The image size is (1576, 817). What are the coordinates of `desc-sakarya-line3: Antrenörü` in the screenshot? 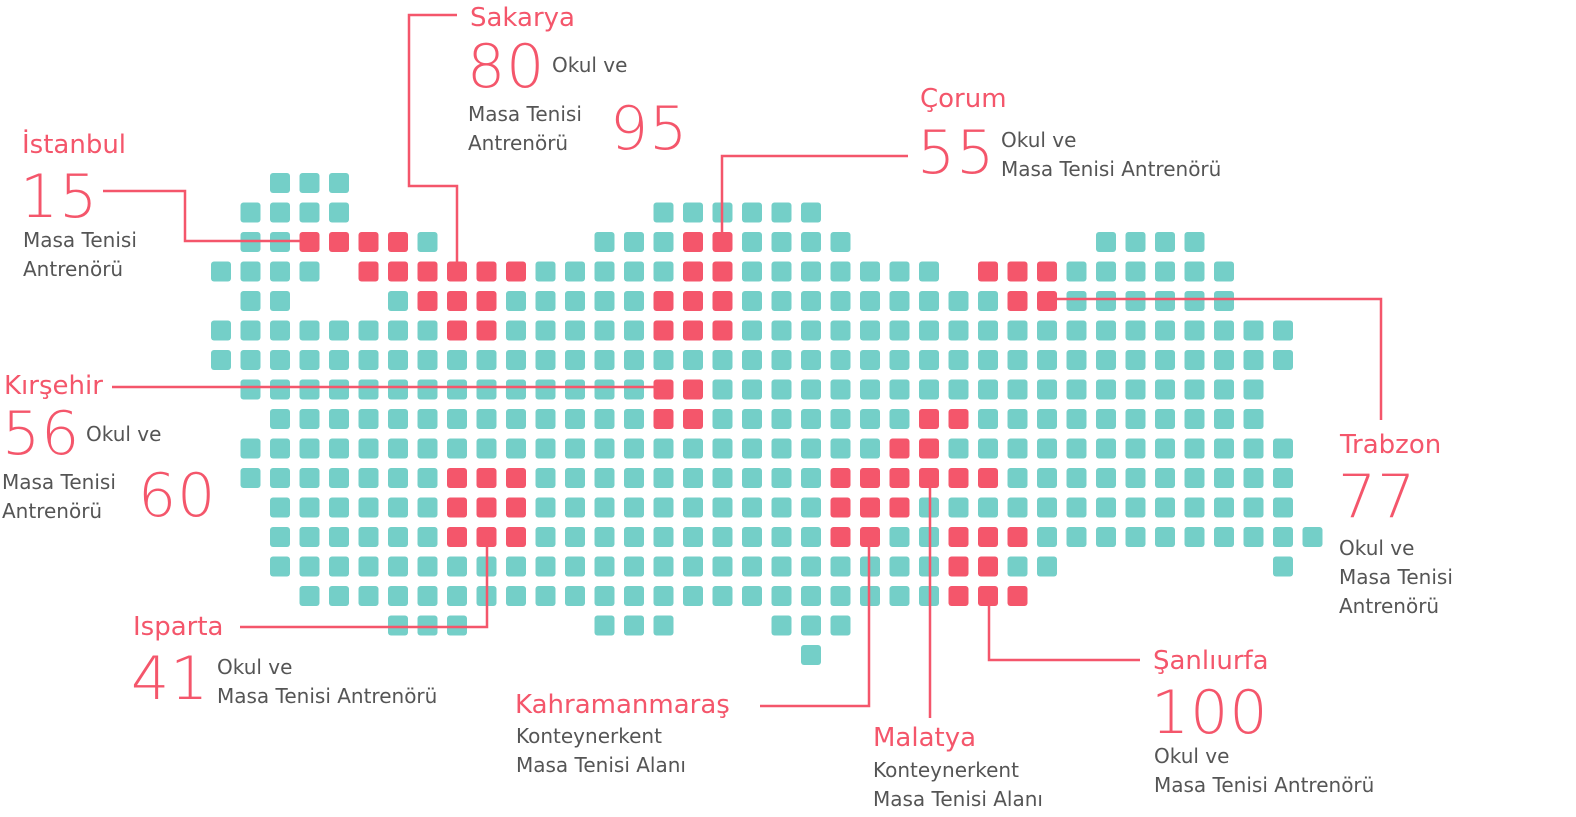 It's located at (518, 143).